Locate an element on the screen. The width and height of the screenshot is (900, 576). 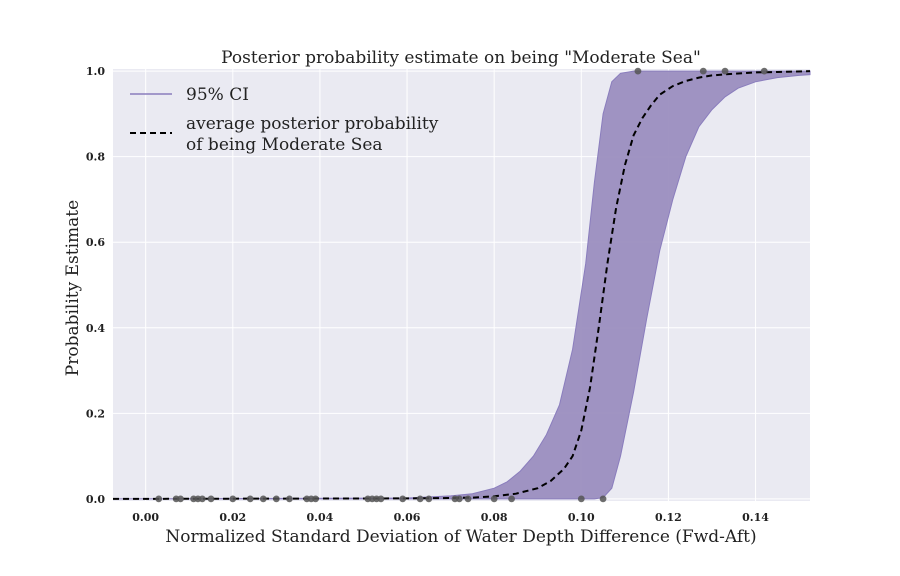
y-tick-label: 1.0 is located at coordinates (95, 71).